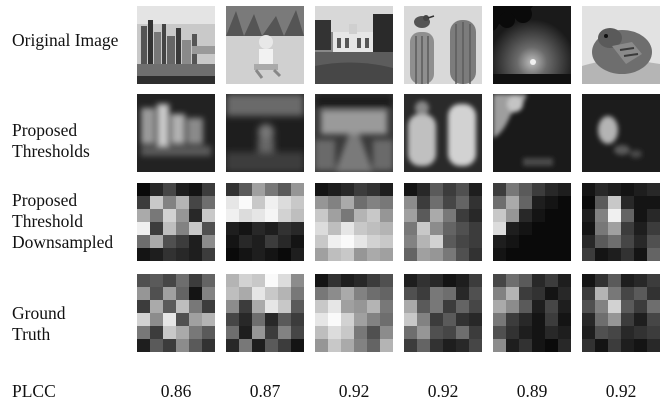 The height and width of the screenshot is (402, 663). I want to click on row-label-threshold-downsampled: Proposed Threshold Downsampled, so click(63, 221).